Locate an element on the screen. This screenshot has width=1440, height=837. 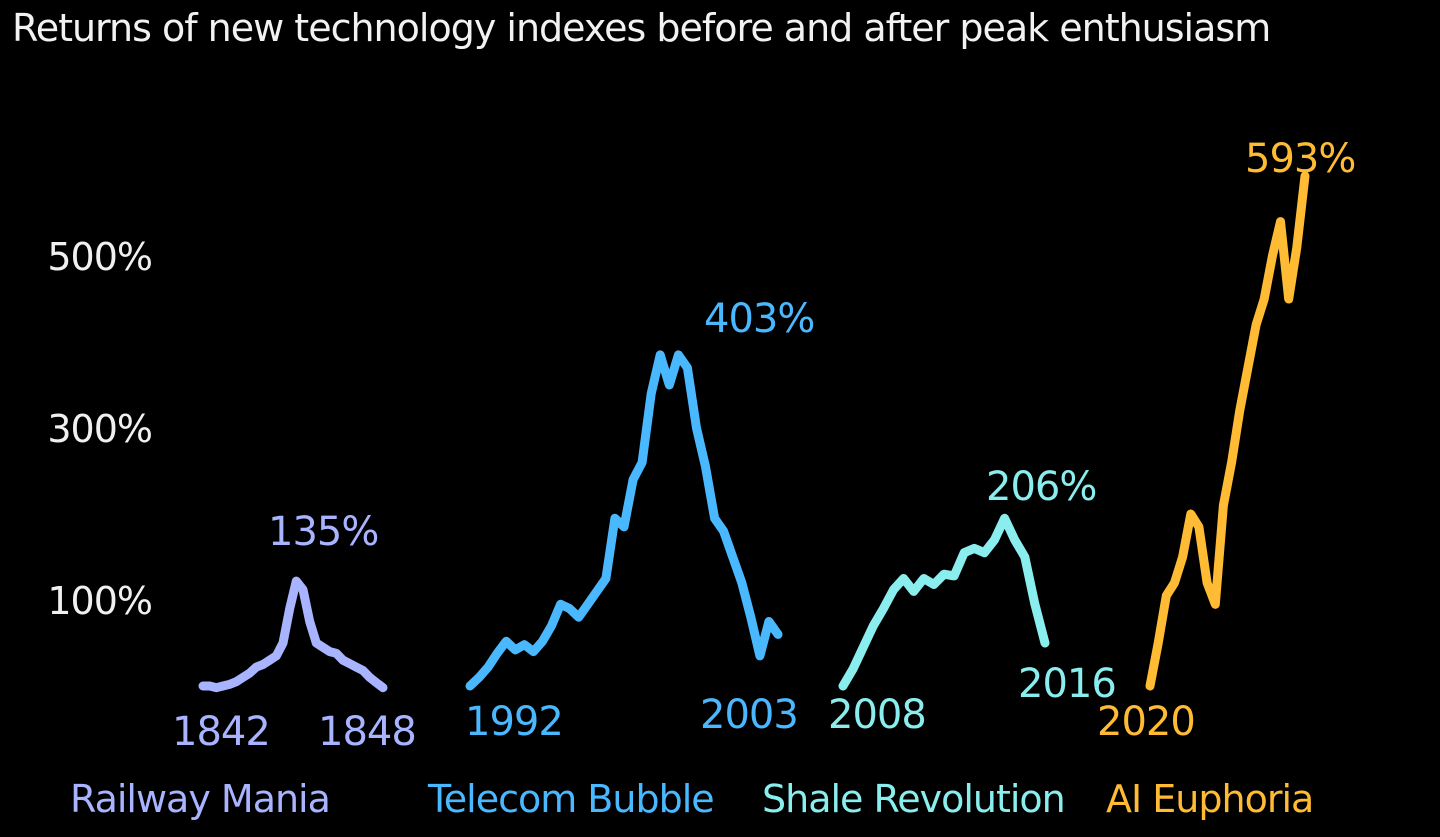
start-year-label-ai-euphoria: 2020 is located at coordinates (1146, 722).